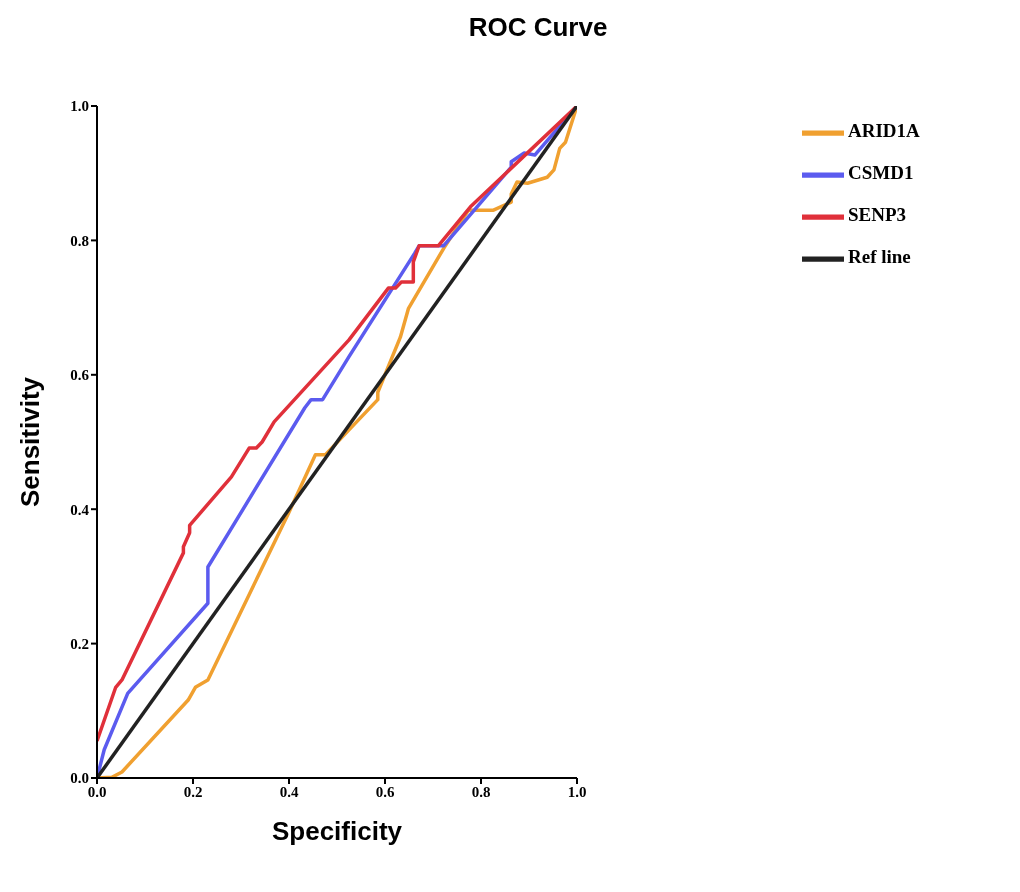  What do you see at coordinates (884, 131) in the screenshot?
I see `legend-label: ARID1A` at bounding box center [884, 131].